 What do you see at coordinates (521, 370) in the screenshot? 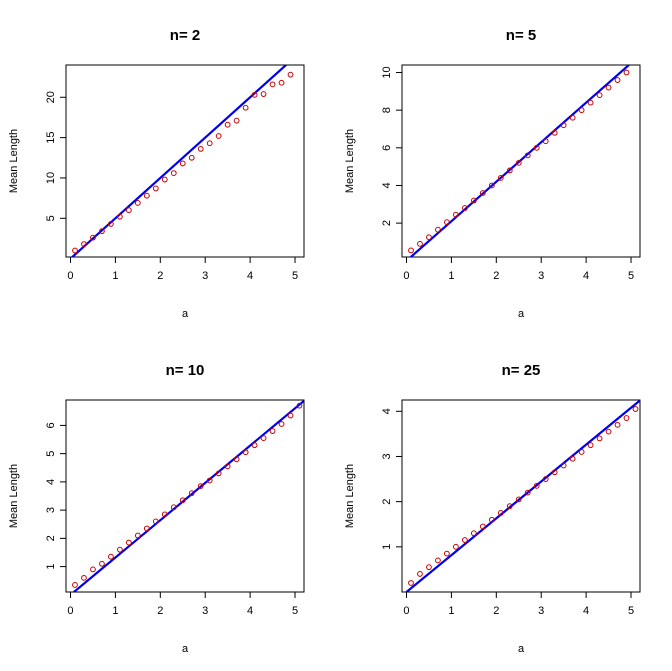
I see `panel-title: n= 25` at bounding box center [521, 370].